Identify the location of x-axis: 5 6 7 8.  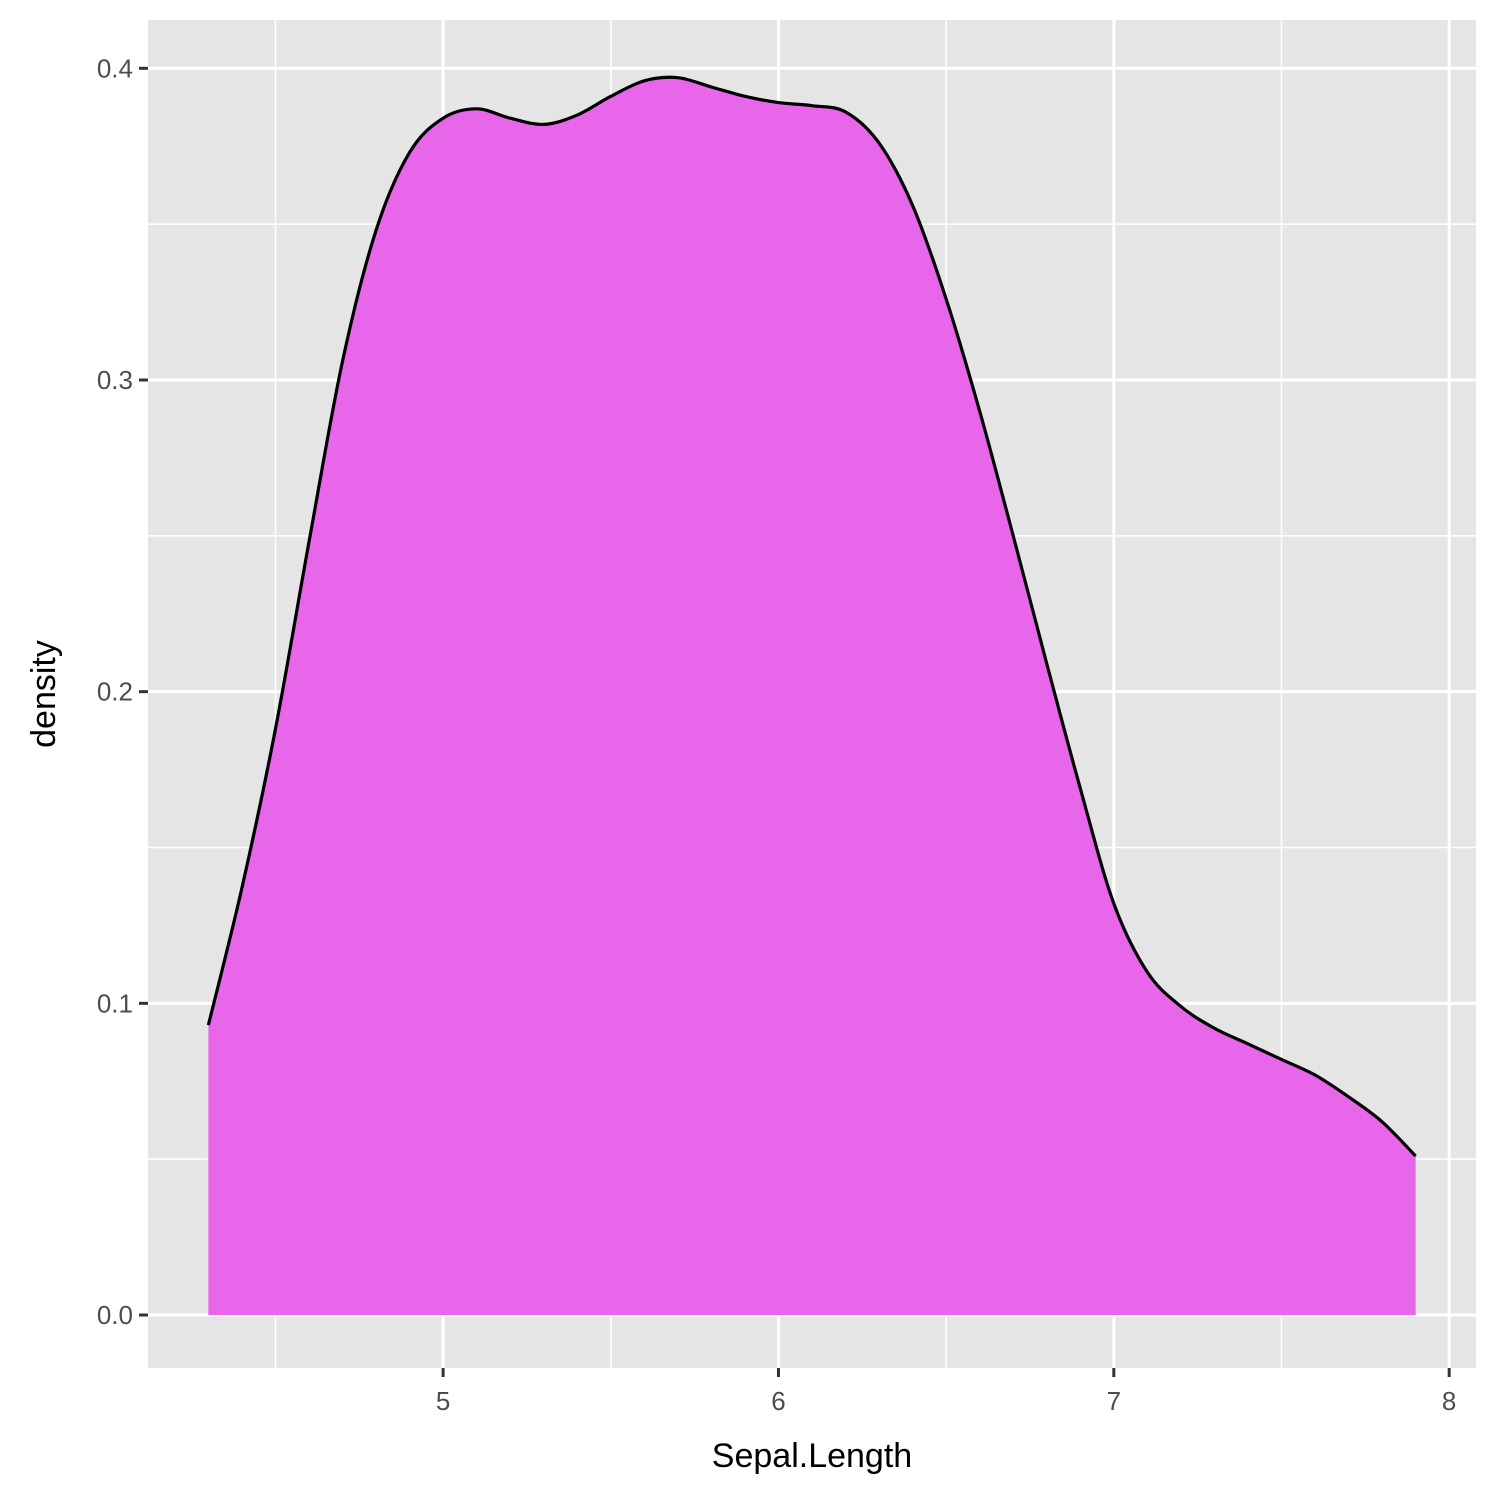
(946, 1392).